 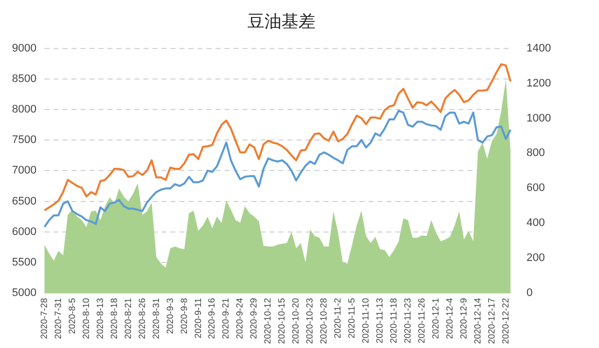 What do you see at coordinates (169, 316) in the screenshot?
I see `x-tick-label: 2020-9-3` at bounding box center [169, 316].